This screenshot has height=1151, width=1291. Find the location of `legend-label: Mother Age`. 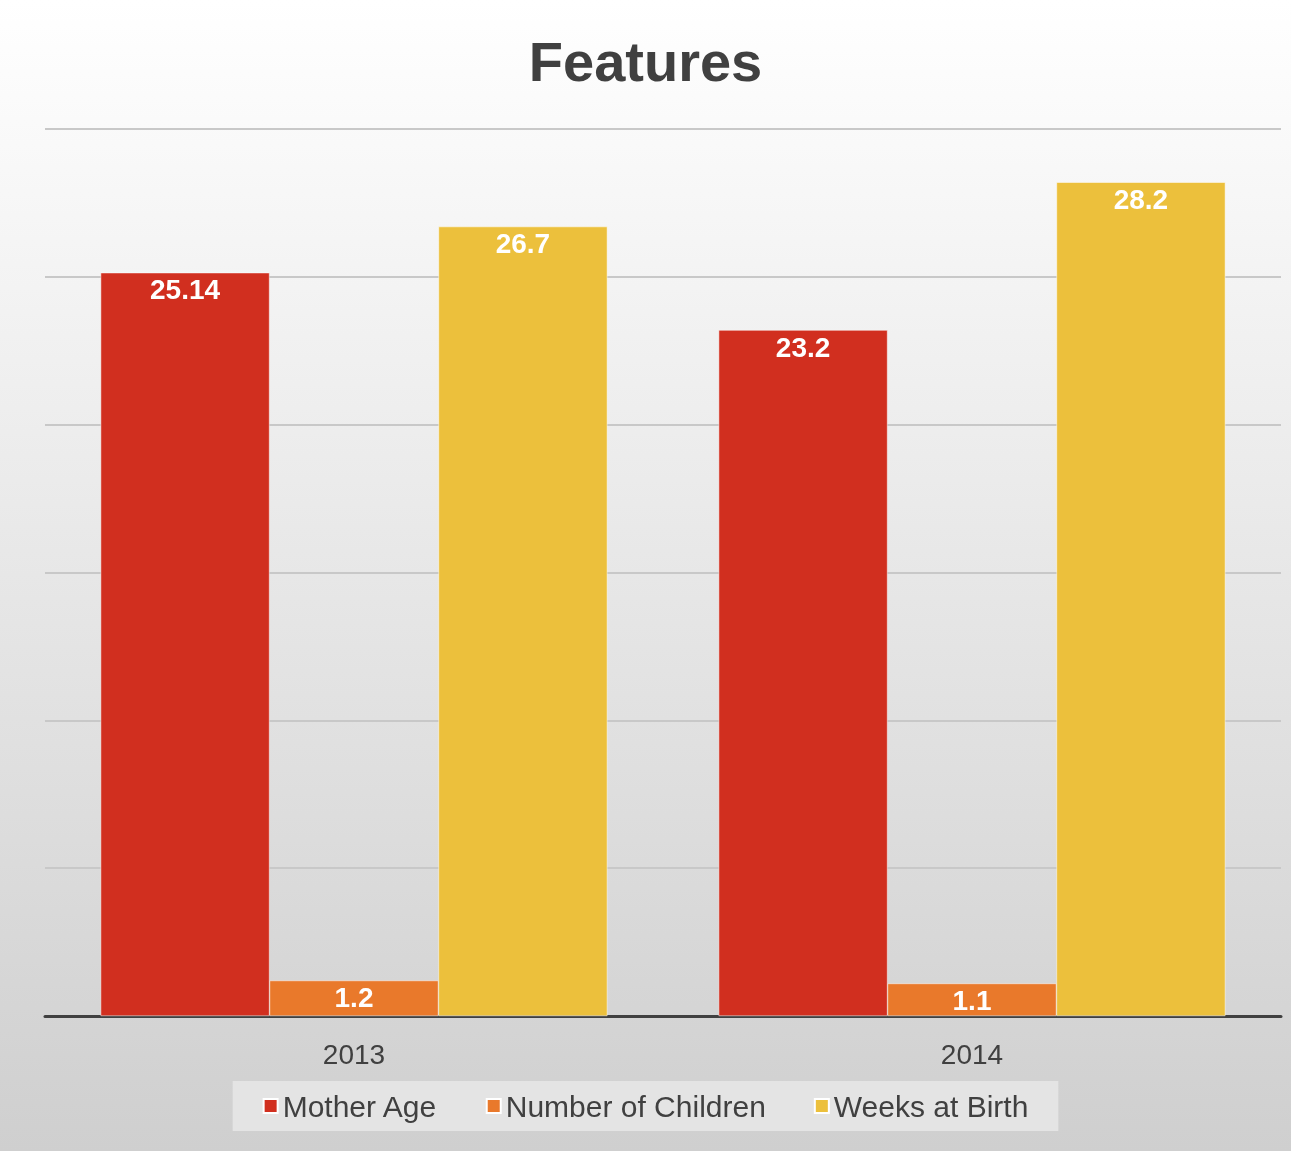

legend-label: Mother Age is located at coordinates (359, 1106).